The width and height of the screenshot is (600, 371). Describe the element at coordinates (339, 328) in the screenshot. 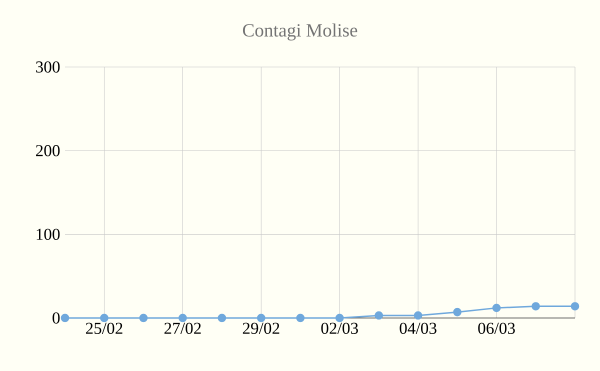

I see `x-tick-label: 02/03` at that location.